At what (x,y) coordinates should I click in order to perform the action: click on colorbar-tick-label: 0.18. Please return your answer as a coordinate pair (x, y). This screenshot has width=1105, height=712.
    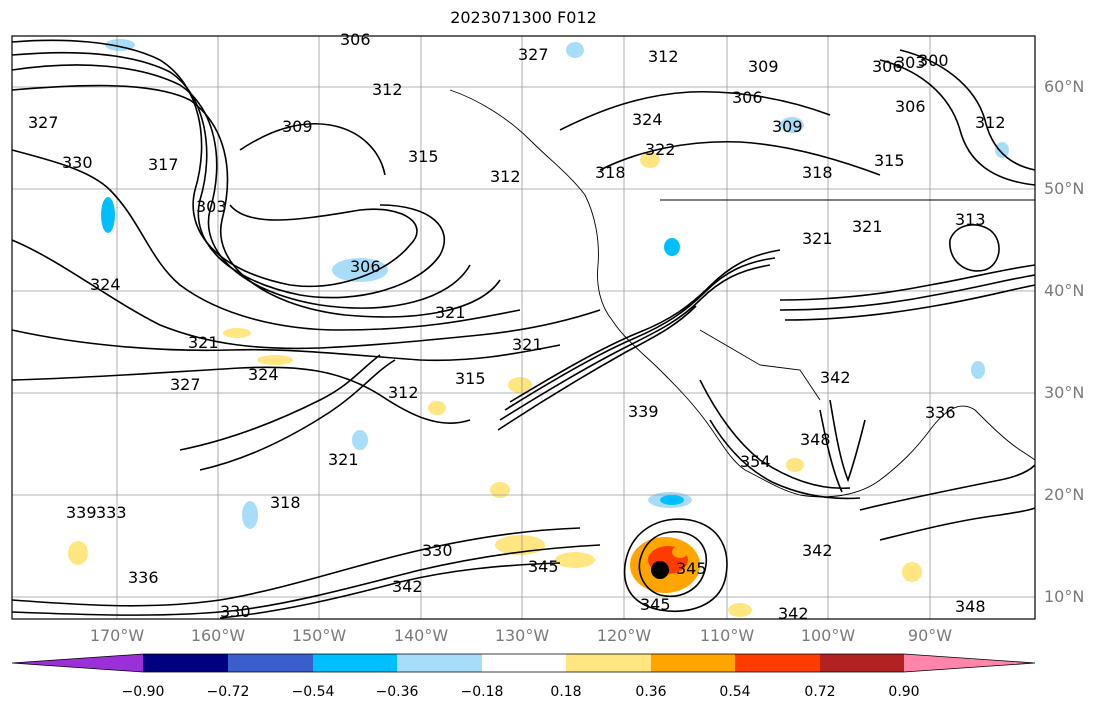
    Looking at the image, I should click on (566, 692).